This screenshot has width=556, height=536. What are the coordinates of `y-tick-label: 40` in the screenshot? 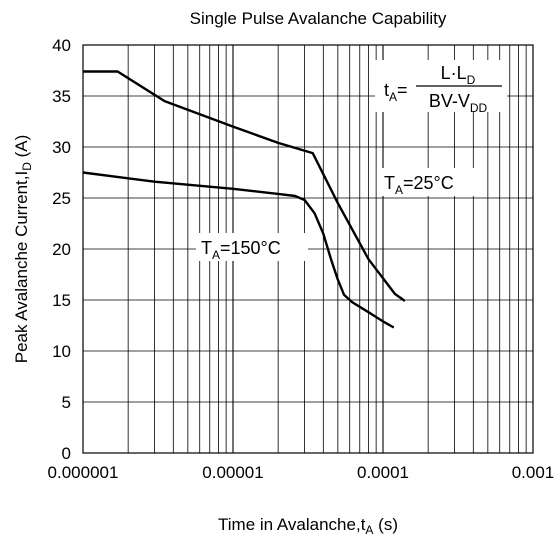 It's located at (61, 45).